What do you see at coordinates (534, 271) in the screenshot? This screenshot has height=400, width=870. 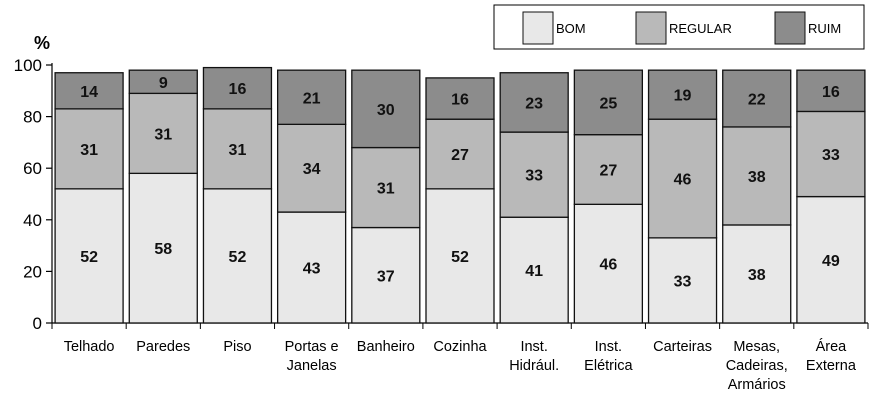 I see `data-label: 41` at bounding box center [534, 271].